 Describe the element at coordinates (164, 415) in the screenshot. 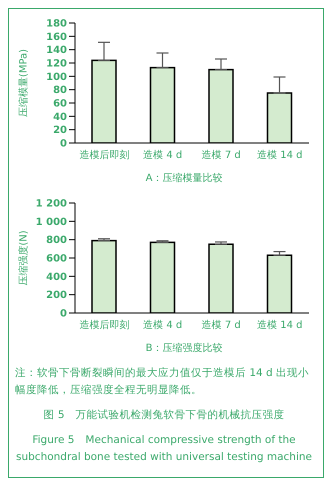

I see `caption: 图 5 万能试验机检测兔软骨下骨的机械抗压强度` at that location.